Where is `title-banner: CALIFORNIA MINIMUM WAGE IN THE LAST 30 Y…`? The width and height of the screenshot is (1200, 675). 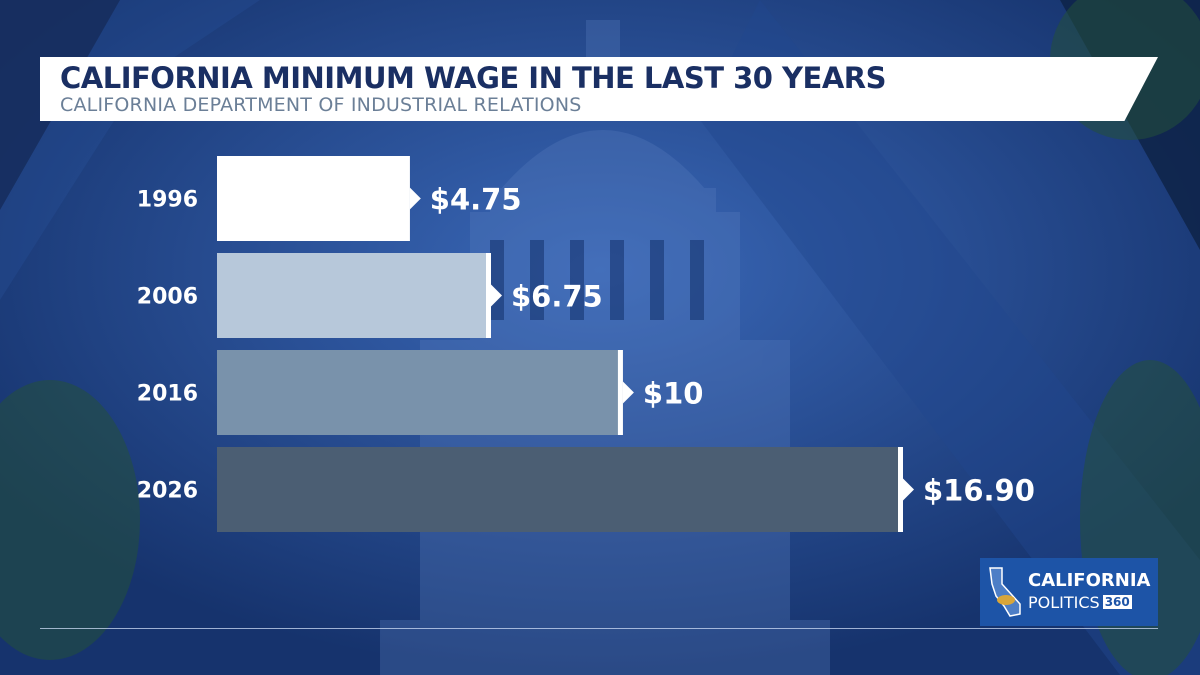
title-banner: CALIFORNIA MINIMUM WAGE IN THE LAST 30 Y… is located at coordinates (599, 89).